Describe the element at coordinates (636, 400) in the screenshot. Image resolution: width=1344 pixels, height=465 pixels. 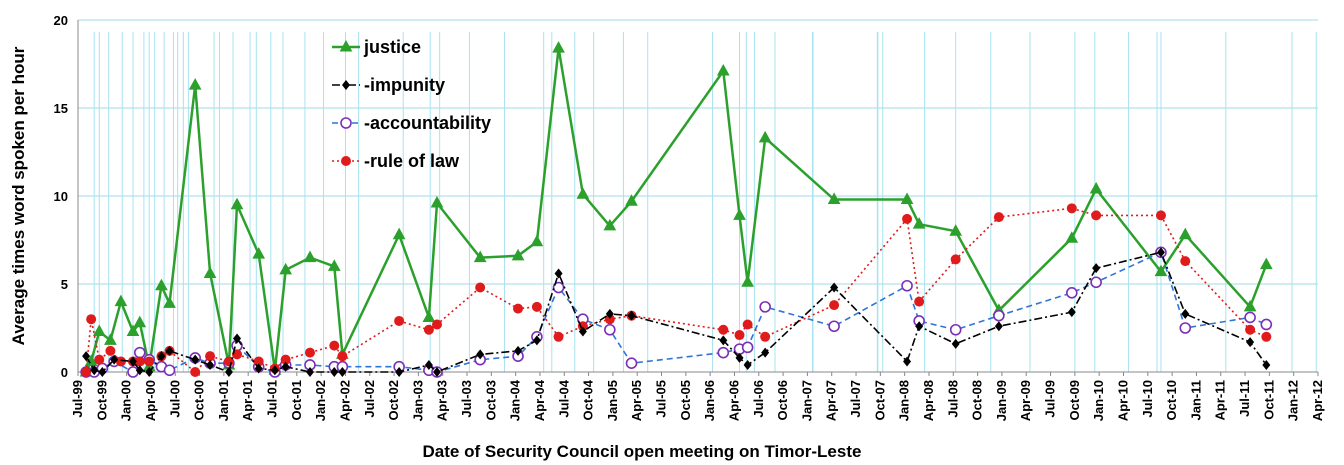
I see `x-tick-label: Apr-05` at that location.